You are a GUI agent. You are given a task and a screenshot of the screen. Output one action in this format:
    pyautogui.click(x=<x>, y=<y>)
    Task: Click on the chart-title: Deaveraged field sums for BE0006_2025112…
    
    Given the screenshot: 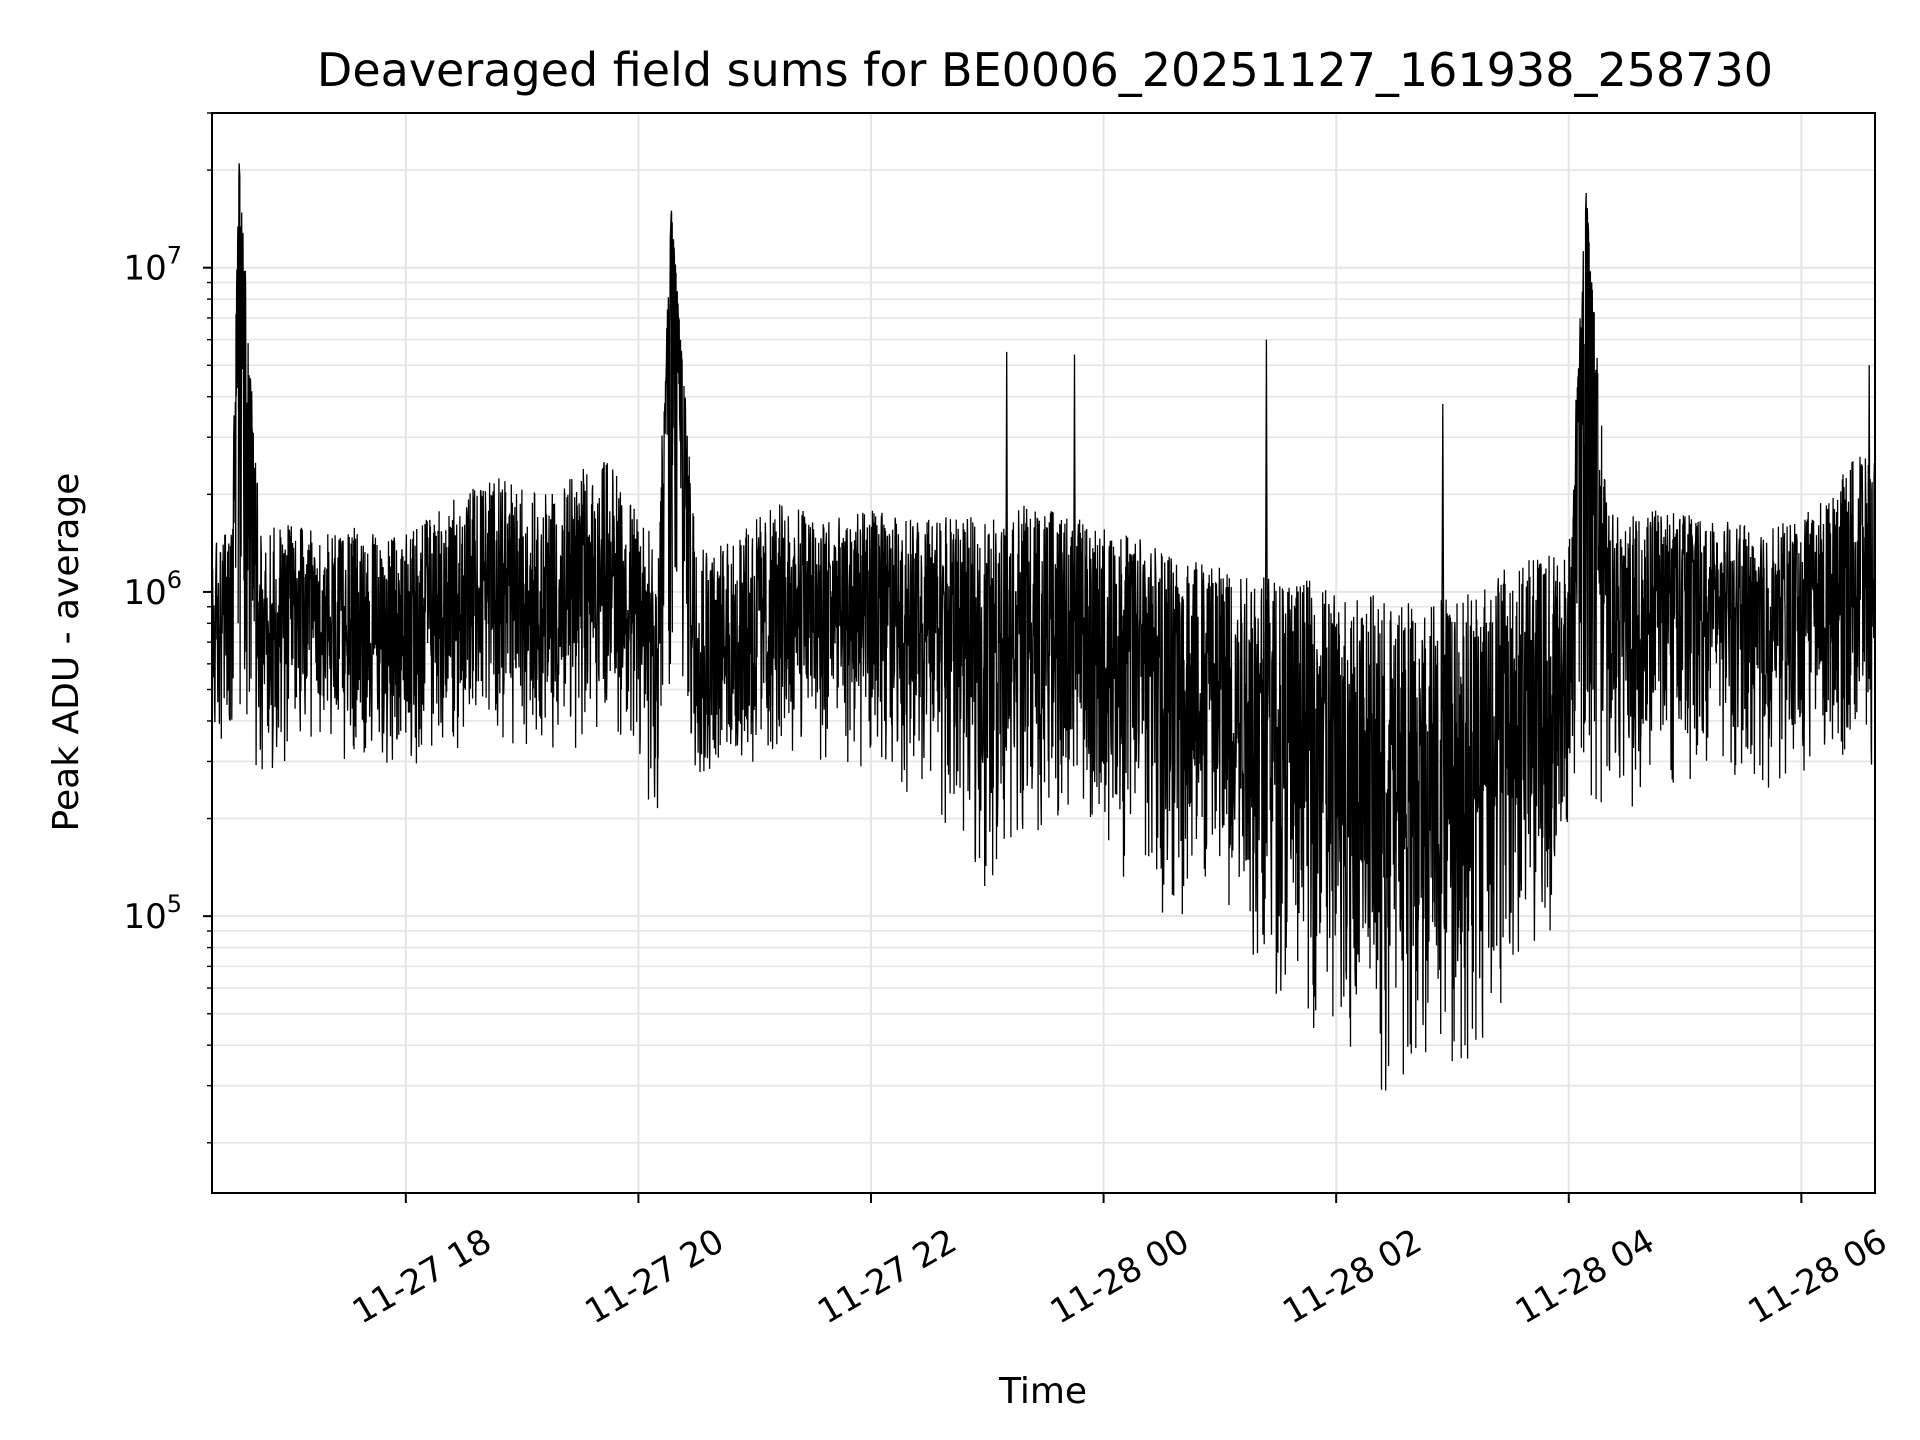 What is the action you would take?
    pyautogui.click(x=1045, y=70)
    